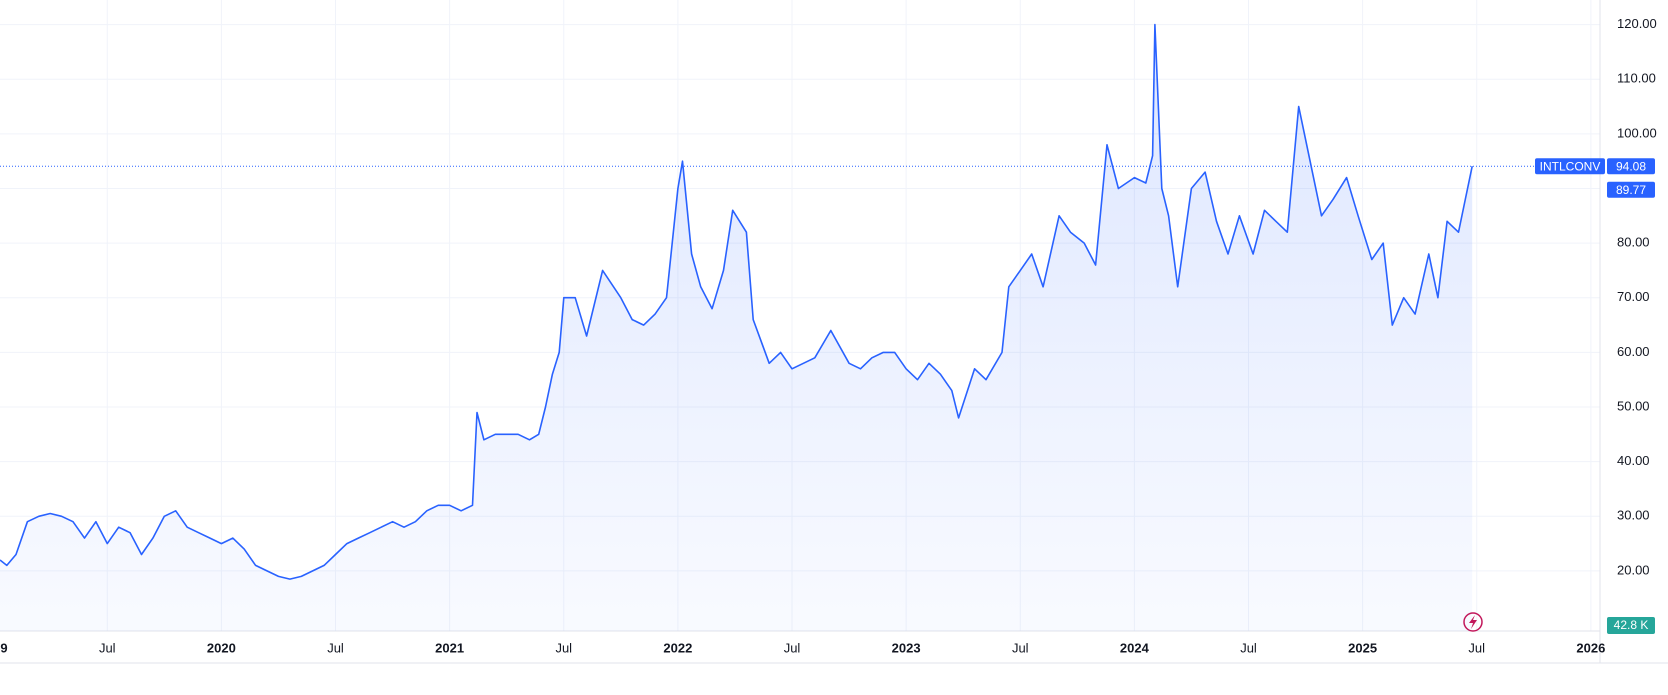 The height and width of the screenshot is (695, 1668). I want to click on symbol-tag, so click(1570, 166).